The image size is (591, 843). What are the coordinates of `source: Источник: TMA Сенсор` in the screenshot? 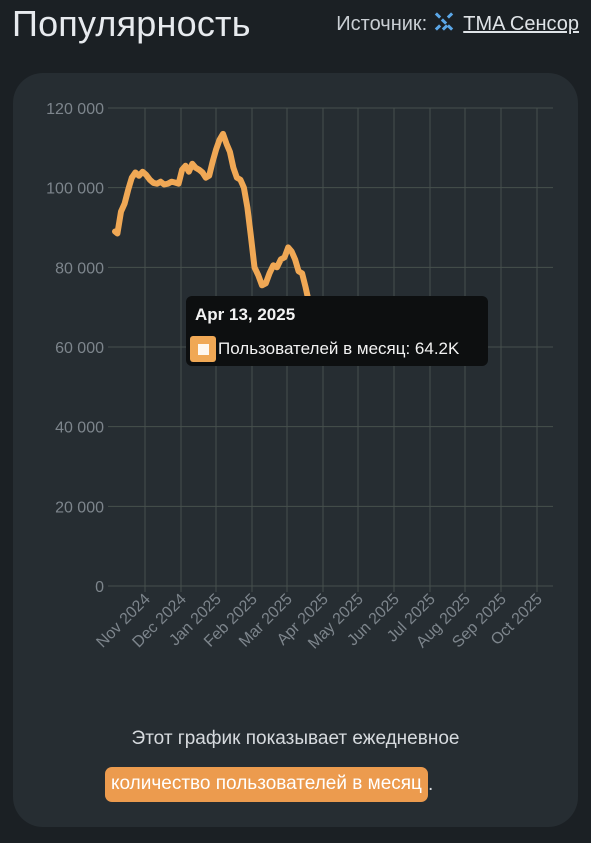 It's located at (457, 24).